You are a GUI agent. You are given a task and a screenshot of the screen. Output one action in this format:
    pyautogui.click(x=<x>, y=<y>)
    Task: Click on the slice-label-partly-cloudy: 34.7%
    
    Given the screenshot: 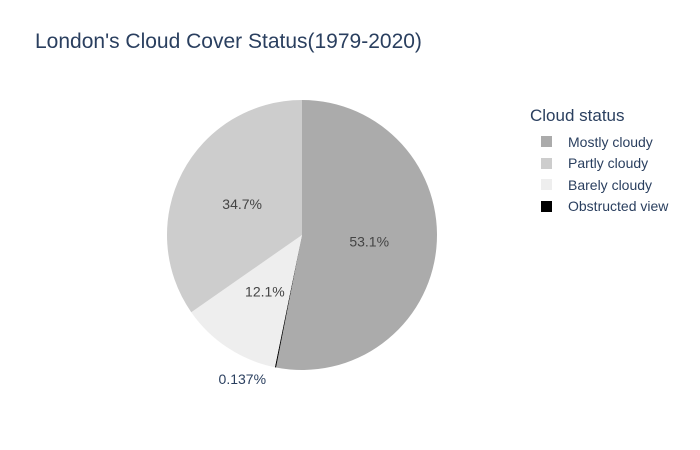 What is the action you would take?
    pyautogui.click(x=242, y=204)
    